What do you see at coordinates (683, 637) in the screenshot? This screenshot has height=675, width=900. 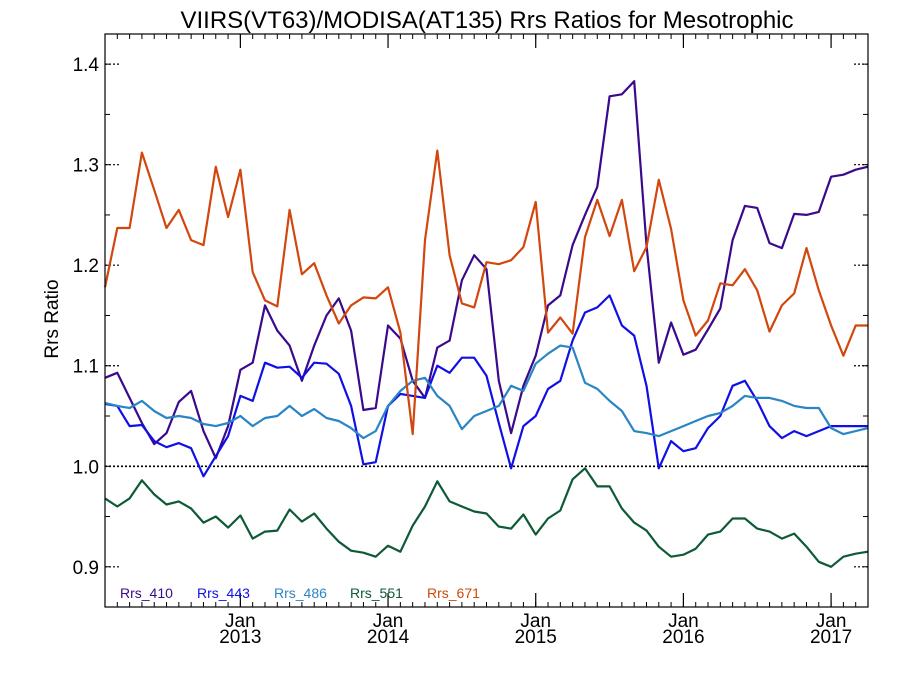 I see `x-tick-label-year: 2016` at bounding box center [683, 637].